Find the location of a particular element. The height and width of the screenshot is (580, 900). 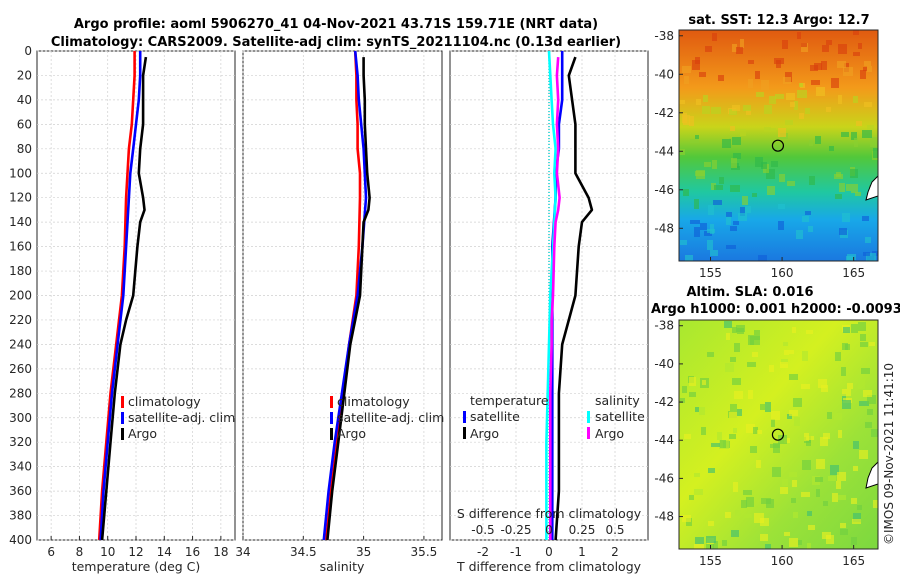

y-tick-label: -46 is located at coordinates (664, 478).